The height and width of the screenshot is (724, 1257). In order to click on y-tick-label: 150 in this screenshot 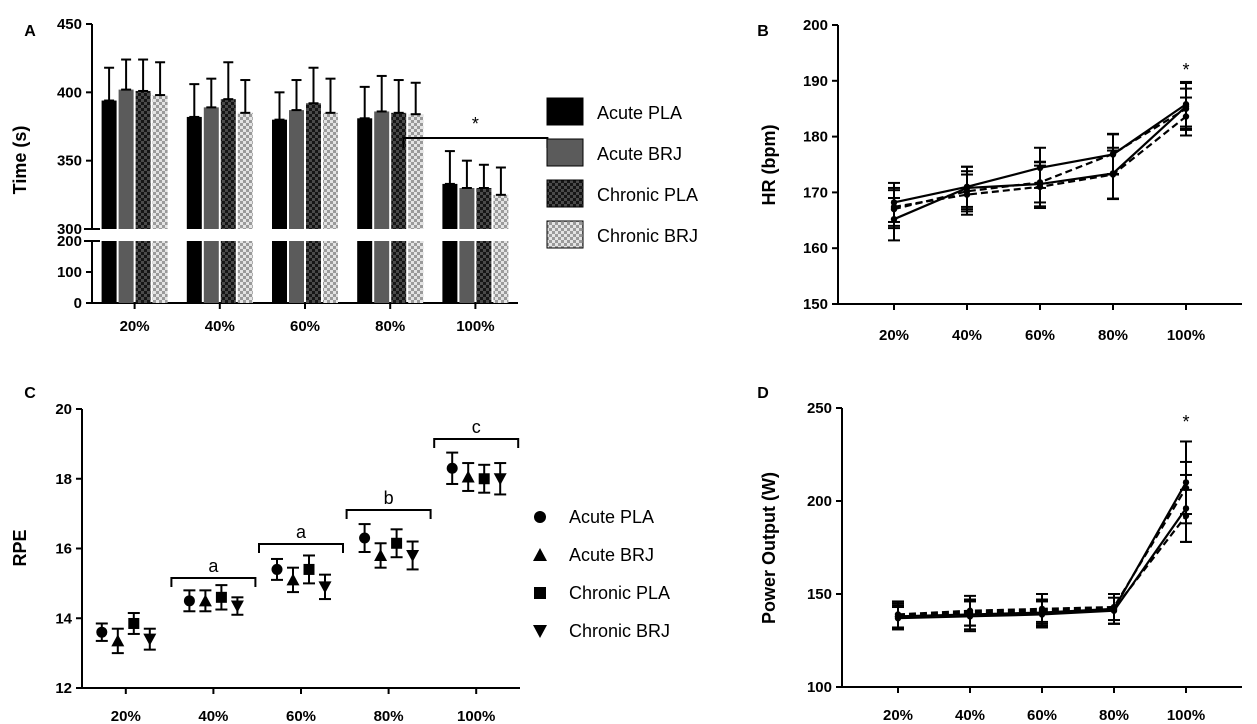, I will do `click(819, 594)`.